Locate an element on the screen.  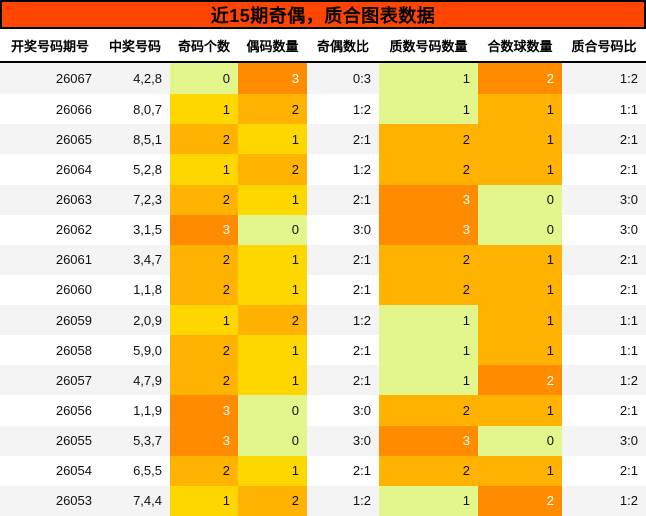
table-row: 26062 3,1,5 3 0 3:0 3 0 3:0 is located at coordinates (323, 229).